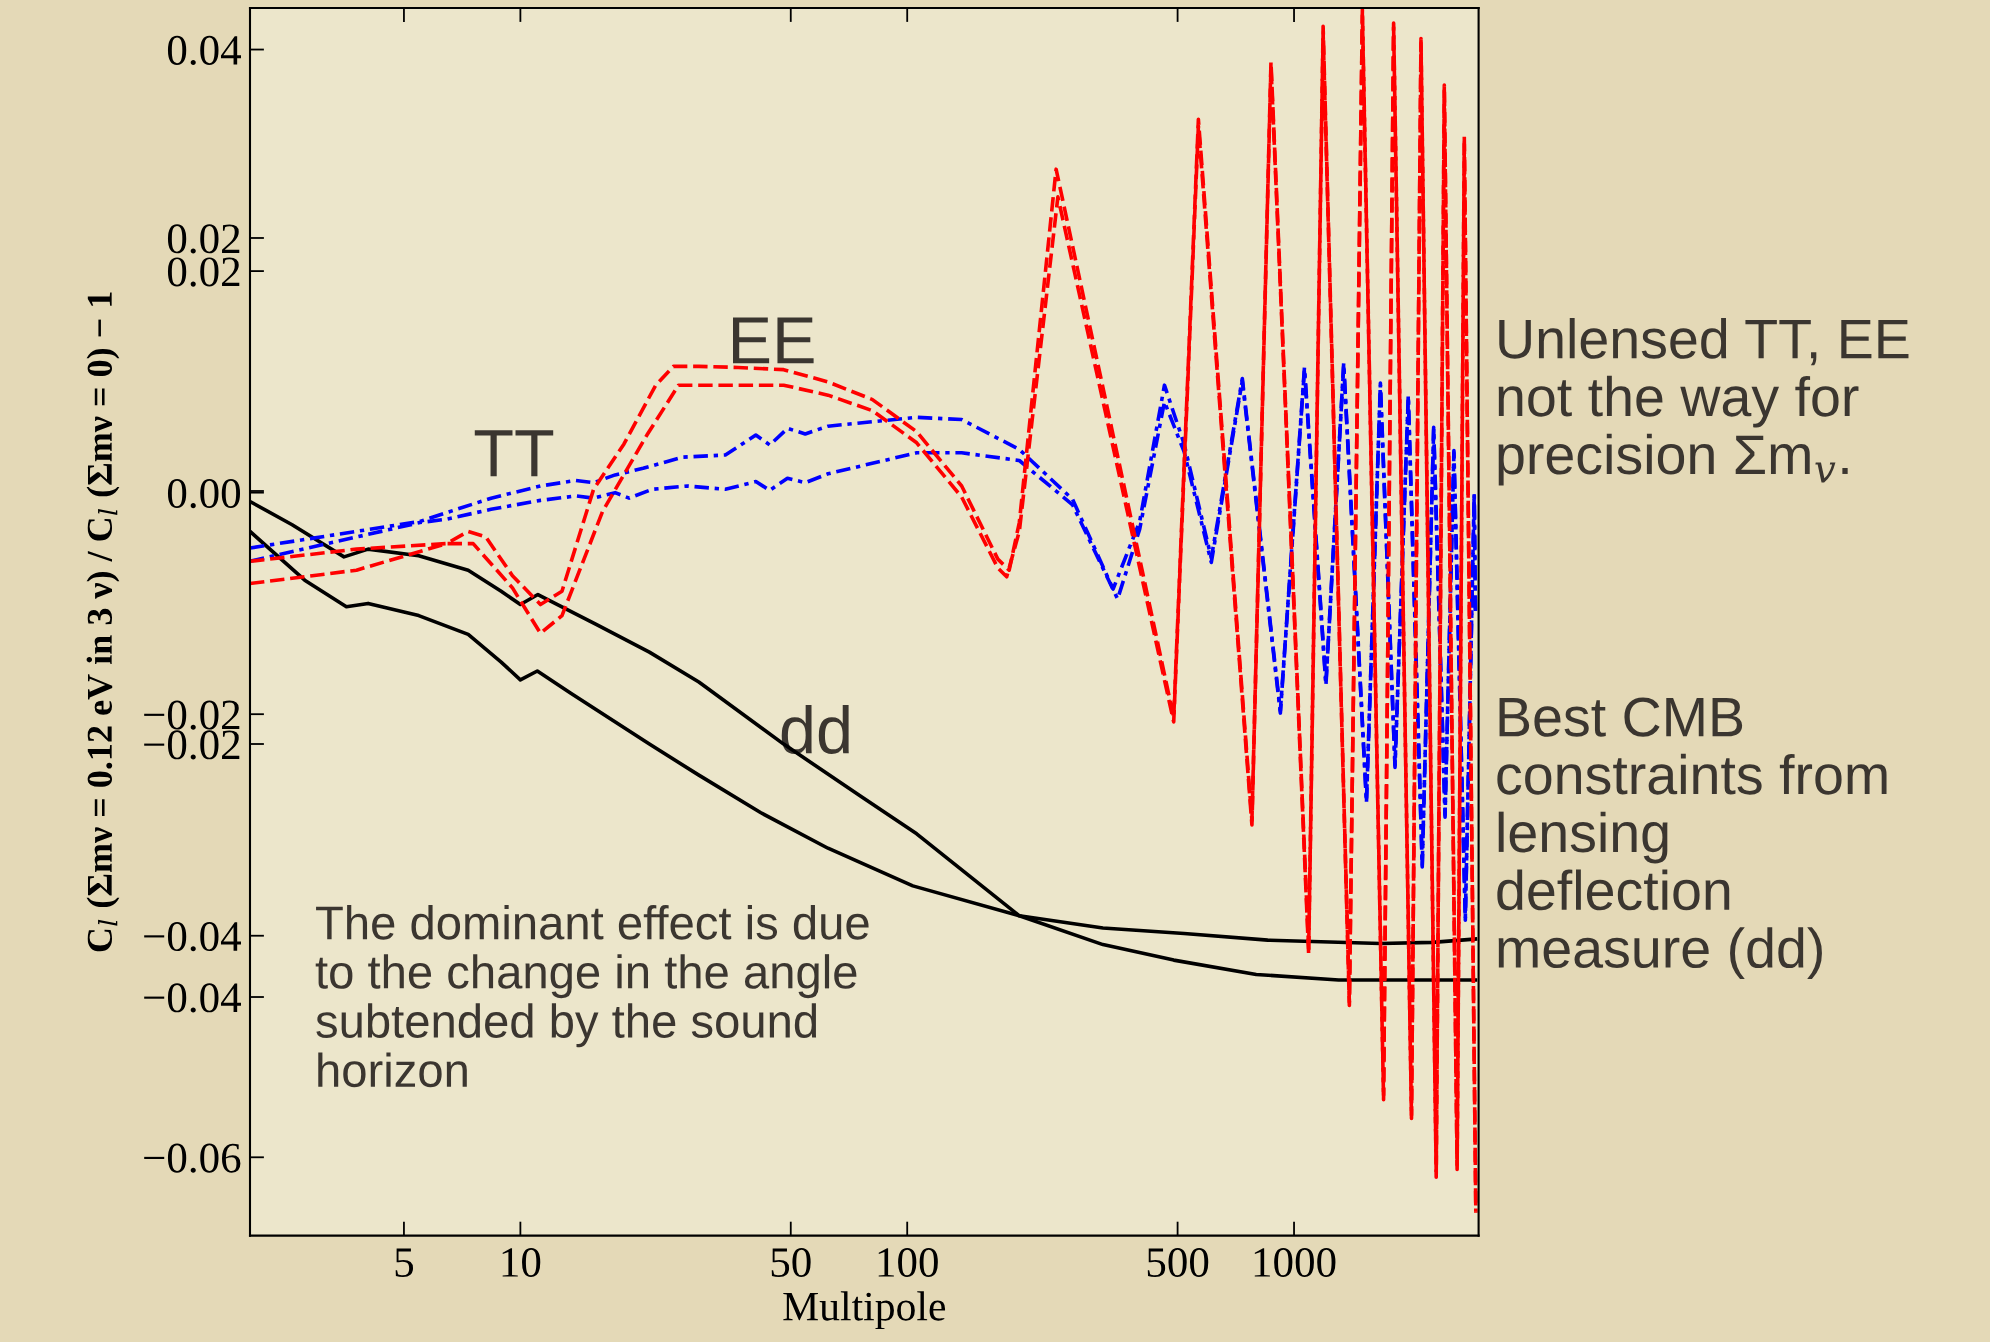 Image resolution: width=1990 pixels, height=1342 pixels. Describe the element at coordinates (192, 1158) in the screenshot. I see `y-tick-label: −0.06` at that location.